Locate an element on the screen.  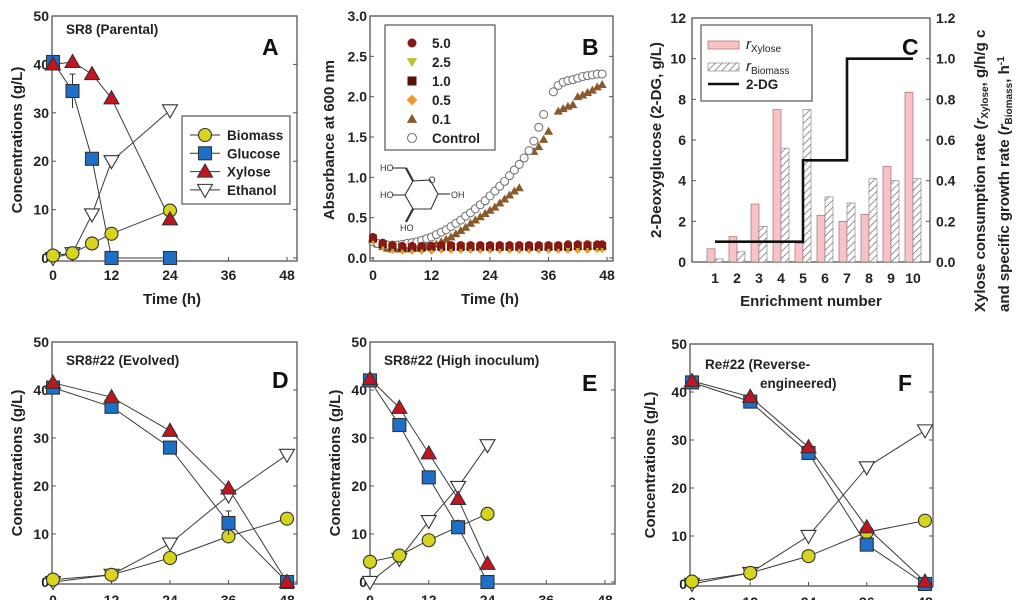
x-tick-label: 3 is located at coordinates (759, 278).